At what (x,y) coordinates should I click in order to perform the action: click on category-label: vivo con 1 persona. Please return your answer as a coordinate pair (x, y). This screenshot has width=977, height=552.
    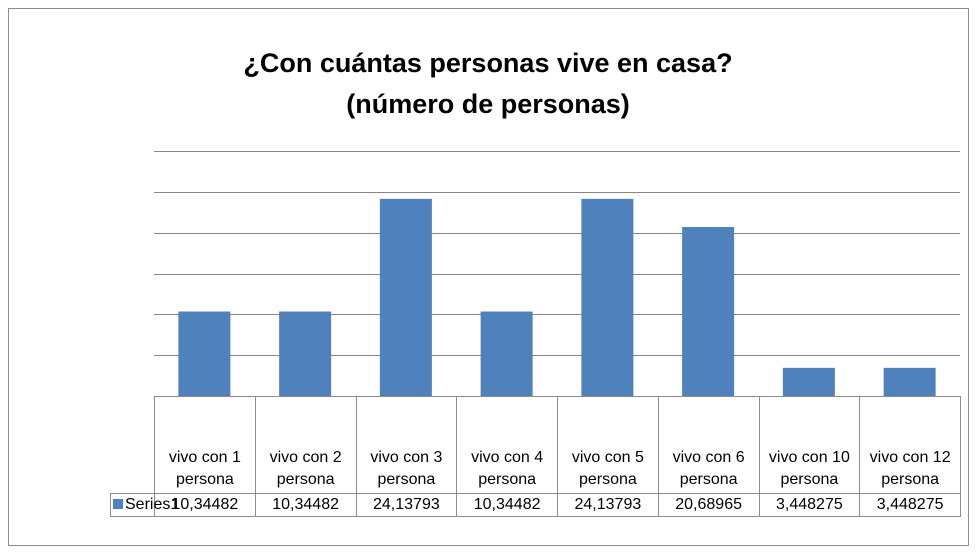
    Looking at the image, I should click on (205, 445).